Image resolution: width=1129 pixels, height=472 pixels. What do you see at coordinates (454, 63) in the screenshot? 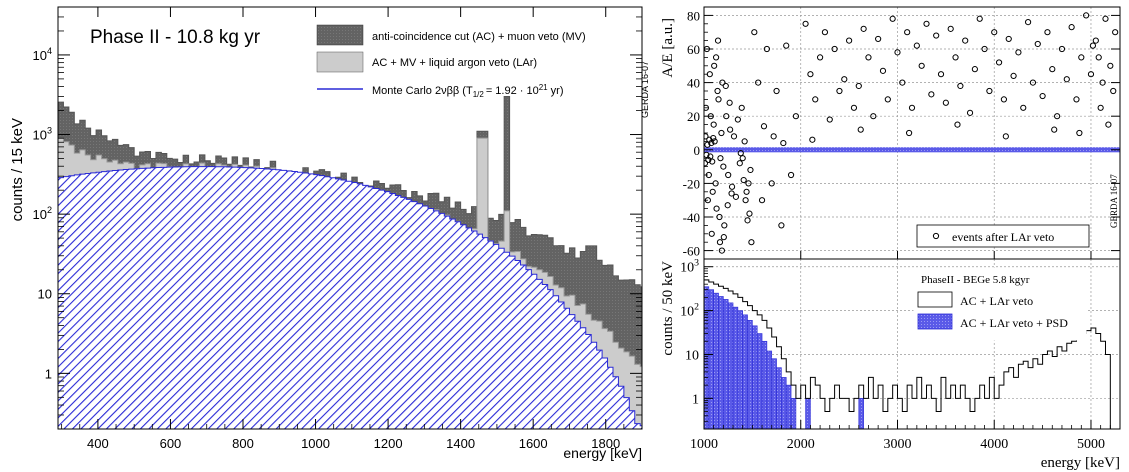
I see `legend-label-lar: AC + MV + liquid argon veto (LAr)` at bounding box center [454, 63].